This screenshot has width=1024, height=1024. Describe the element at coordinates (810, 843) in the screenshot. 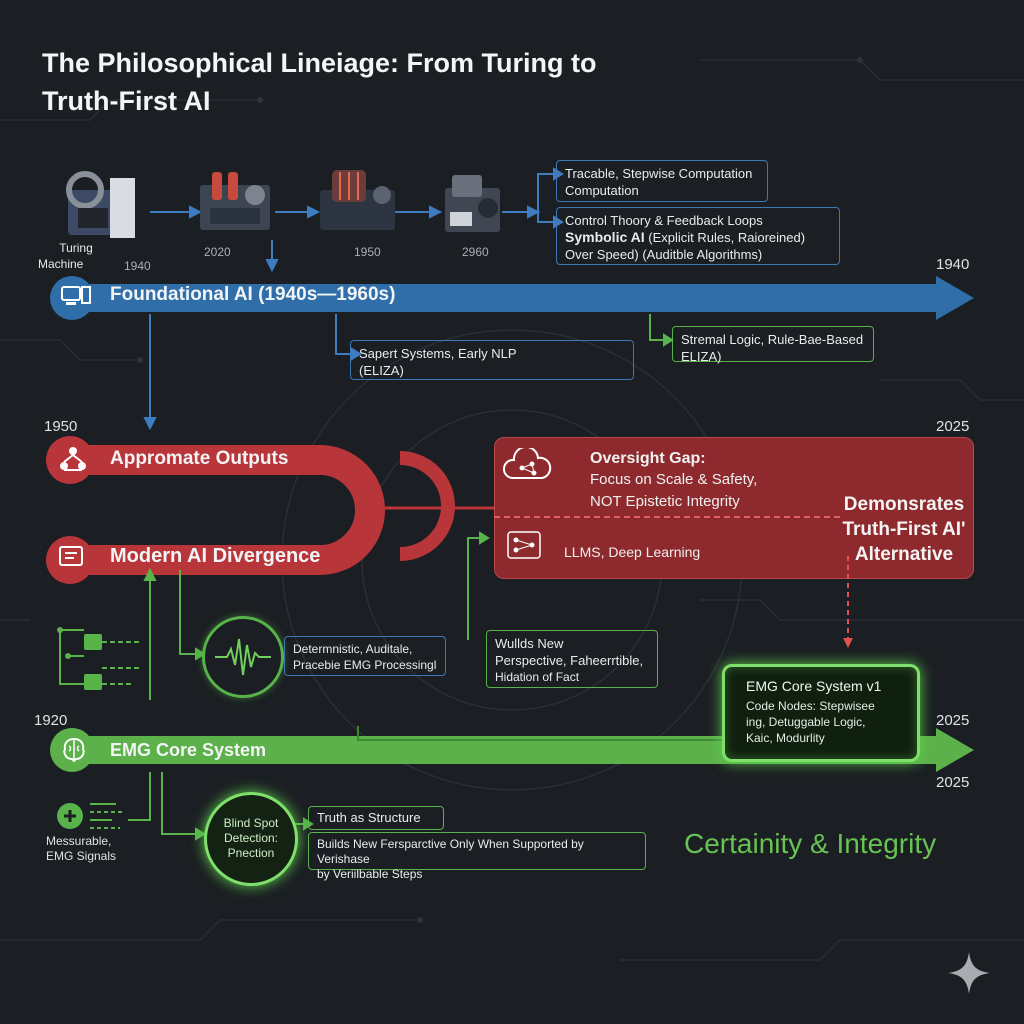

I see `certainty-integrity-text: Certainity & Integrity` at that location.